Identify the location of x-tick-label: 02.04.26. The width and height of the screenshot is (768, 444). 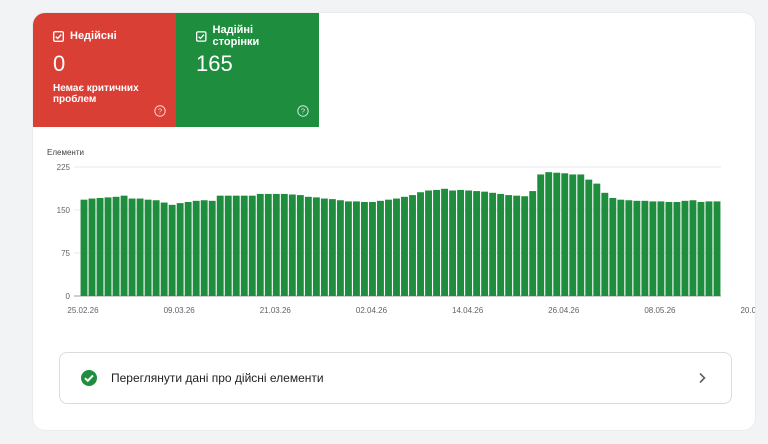
(372, 310).